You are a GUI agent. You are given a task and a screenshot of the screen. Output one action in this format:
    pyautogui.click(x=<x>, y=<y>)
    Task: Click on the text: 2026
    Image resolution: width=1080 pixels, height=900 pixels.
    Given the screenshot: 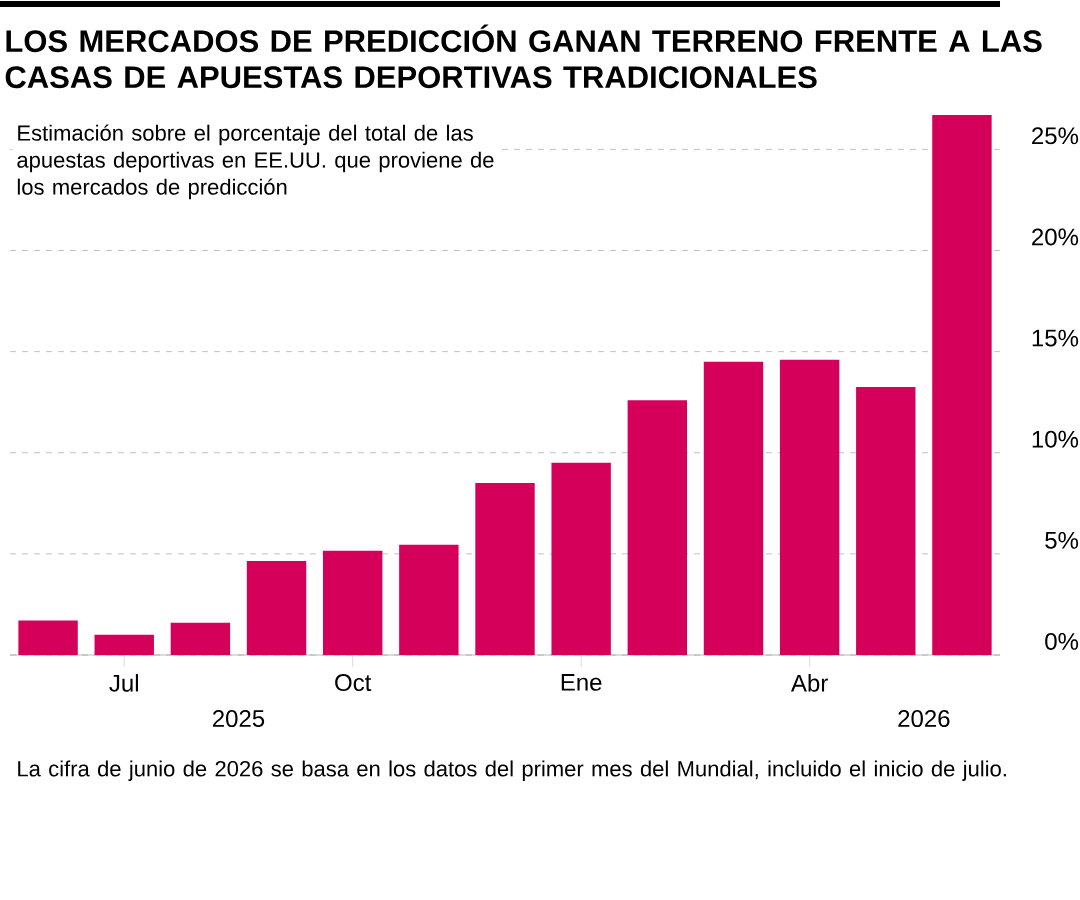 What is the action you would take?
    pyautogui.click(x=924, y=719)
    